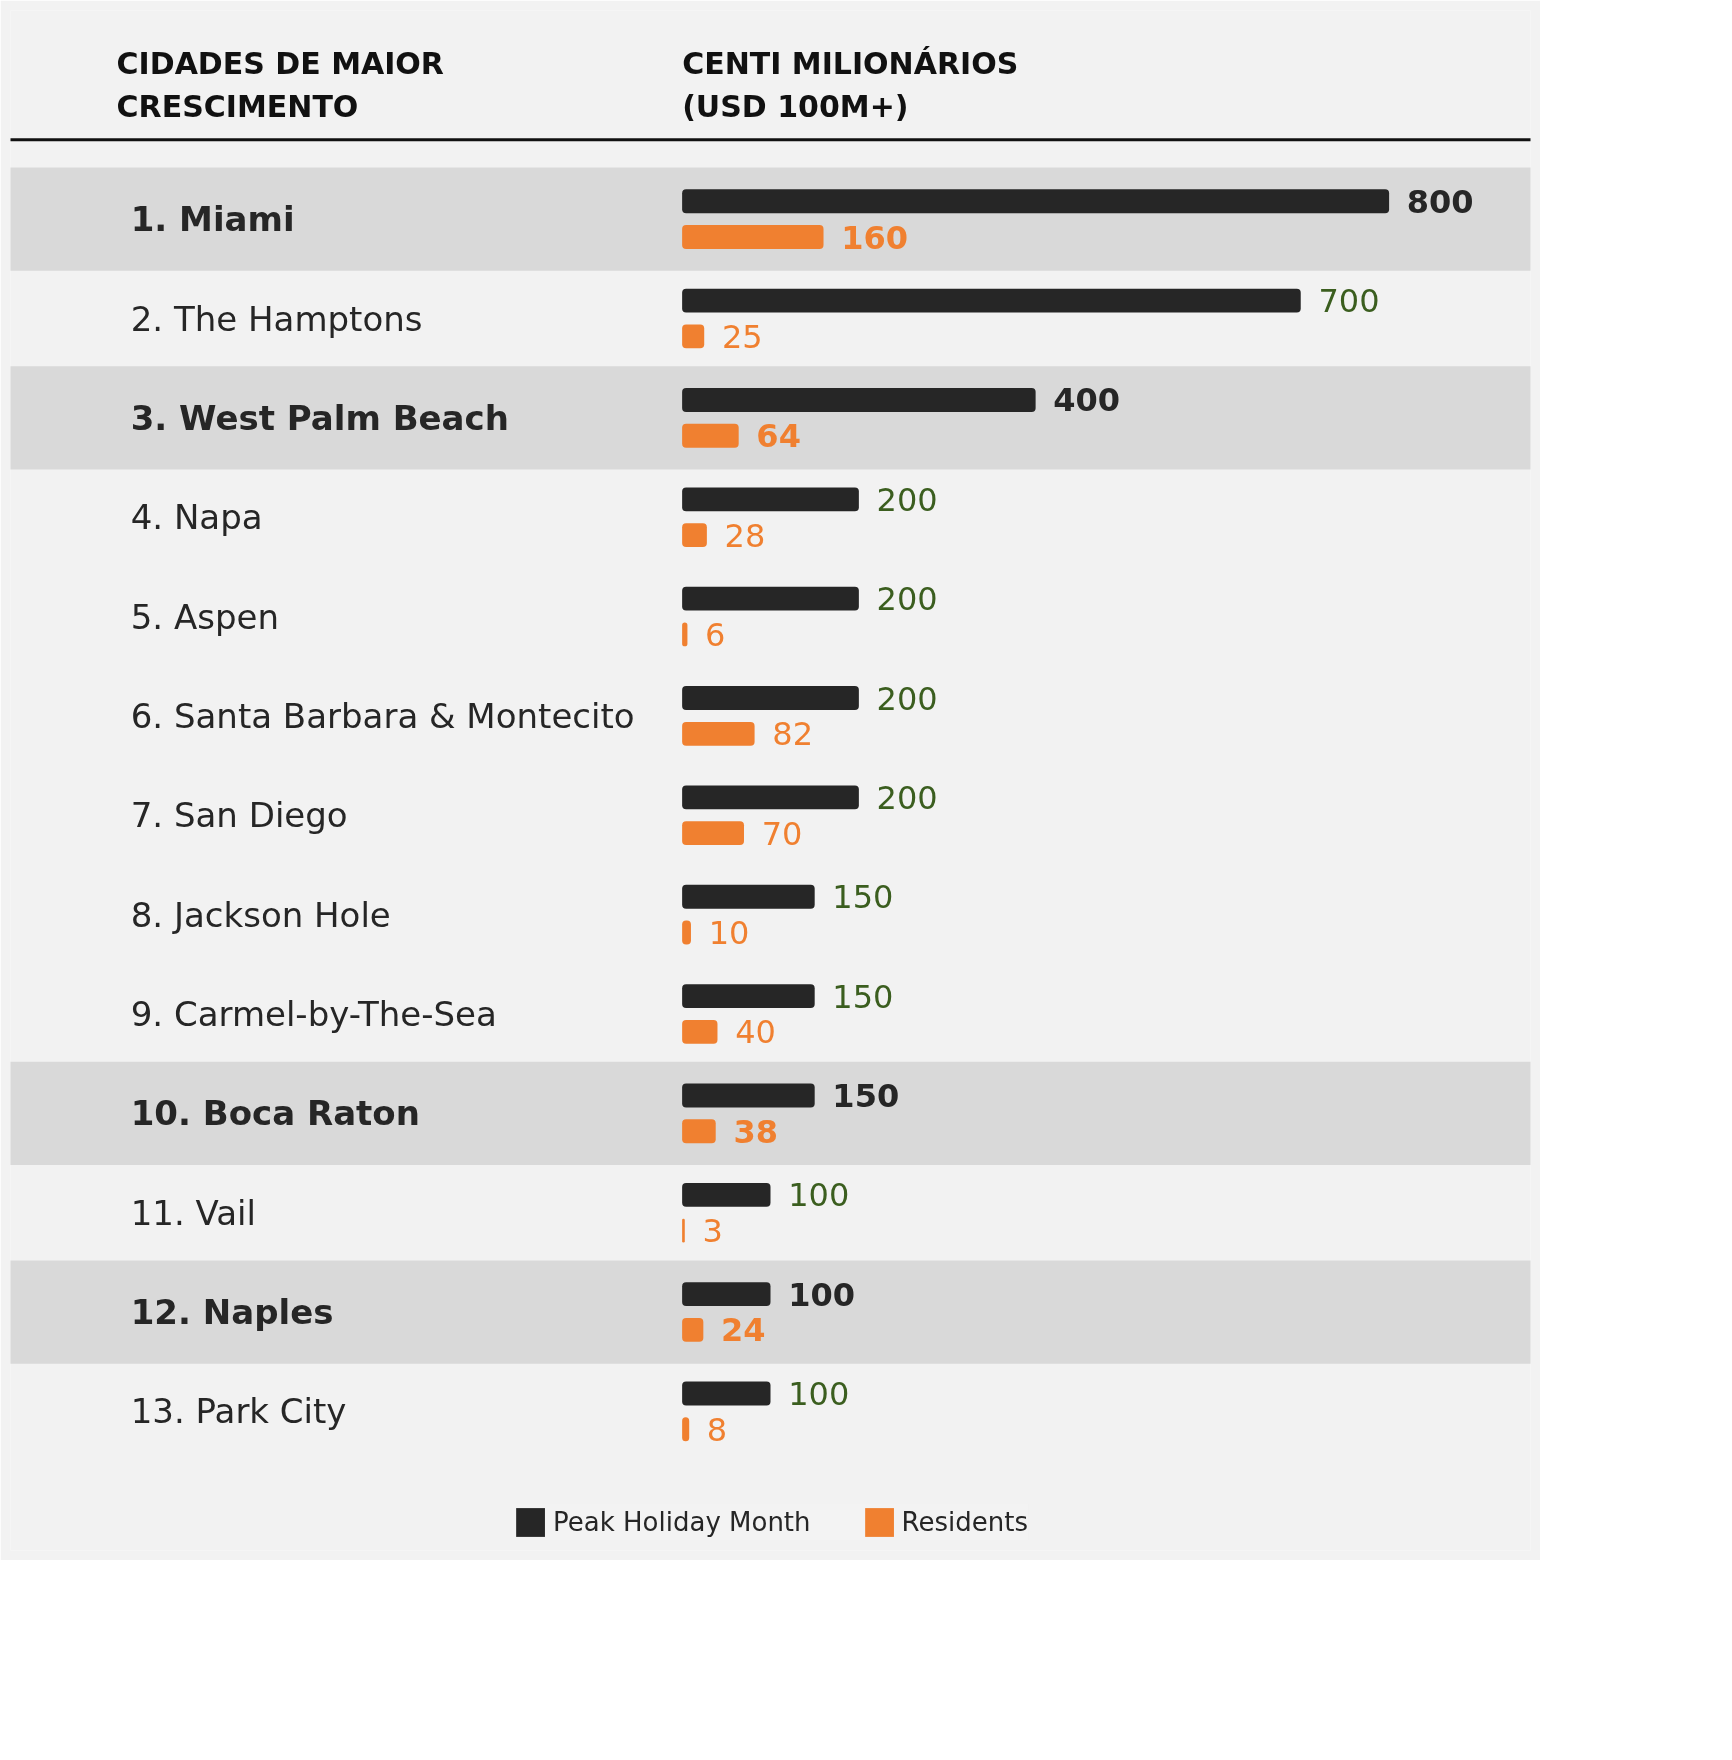 This screenshot has width=1732, height=1760. I want to click on y-tick-label: 3. West Palm Beach, so click(319, 417).